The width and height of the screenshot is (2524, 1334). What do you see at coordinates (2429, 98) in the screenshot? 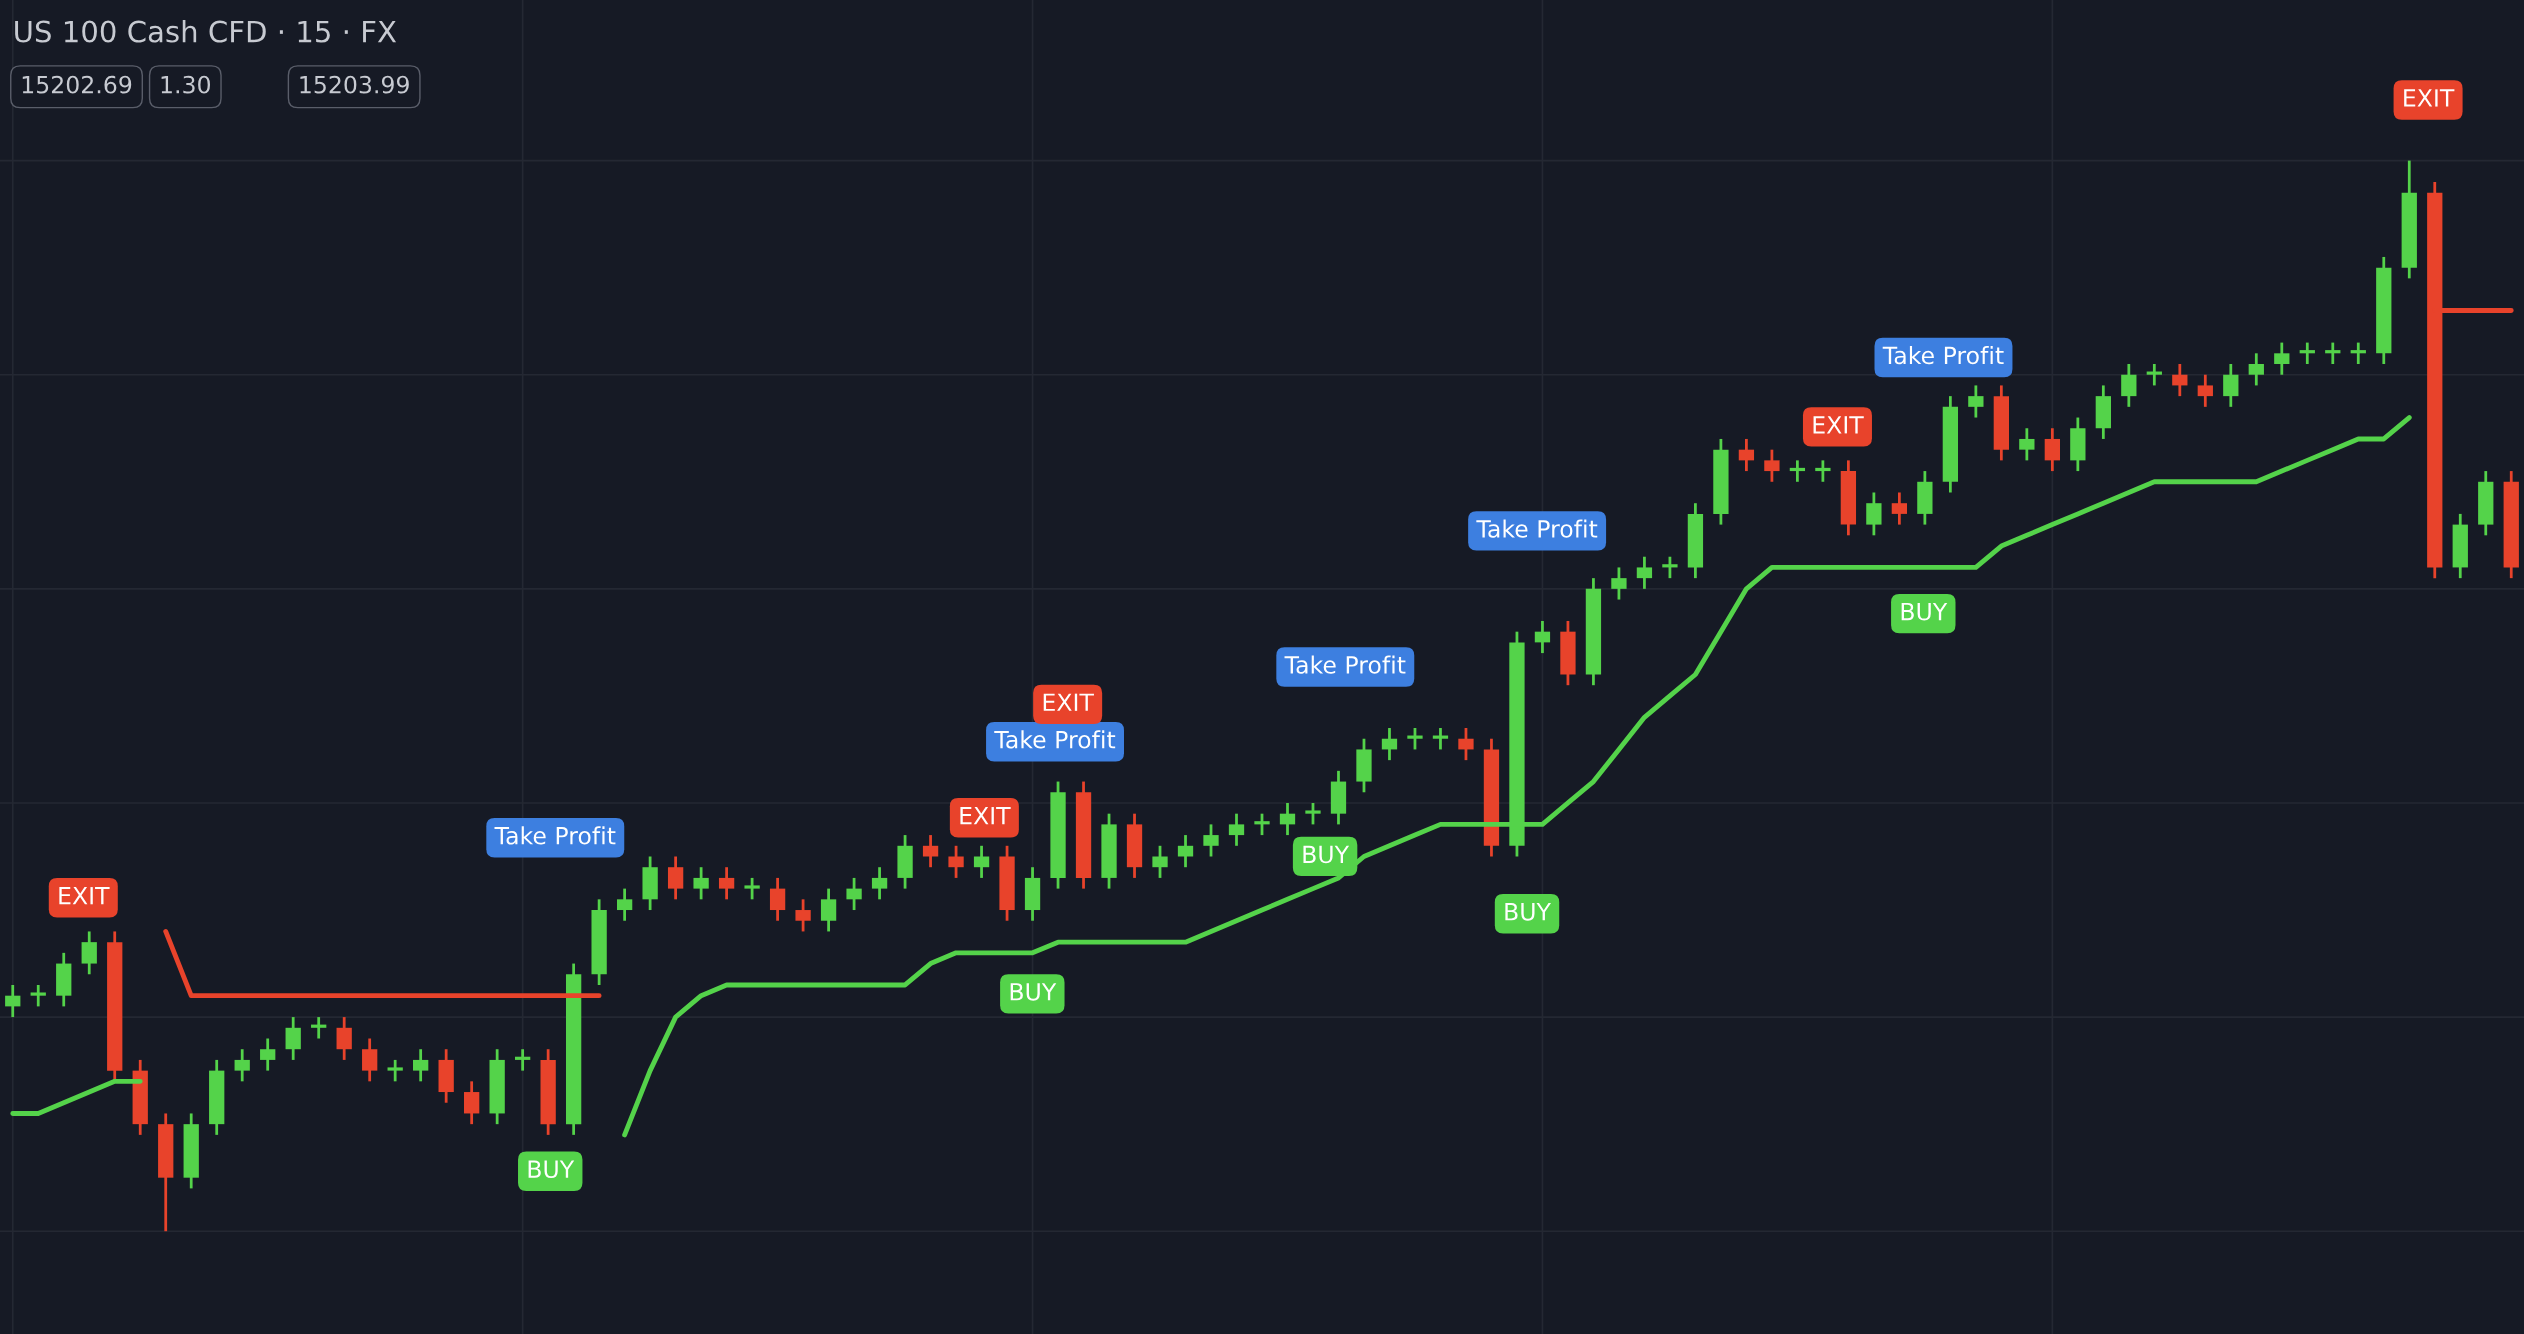
I see `text: EXIT` at bounding box center [2429, 98].